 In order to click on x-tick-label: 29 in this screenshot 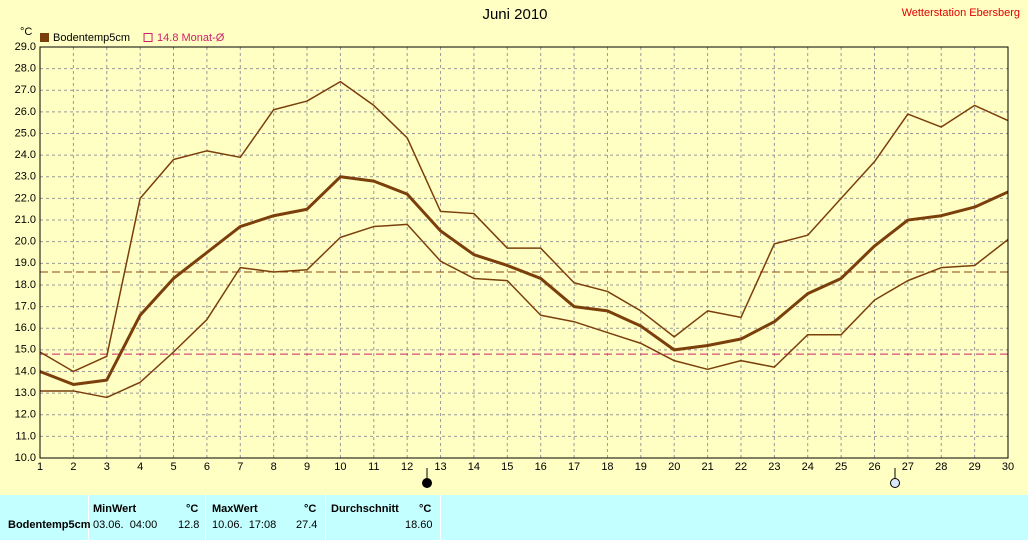, I will do `click(974, 467)`.